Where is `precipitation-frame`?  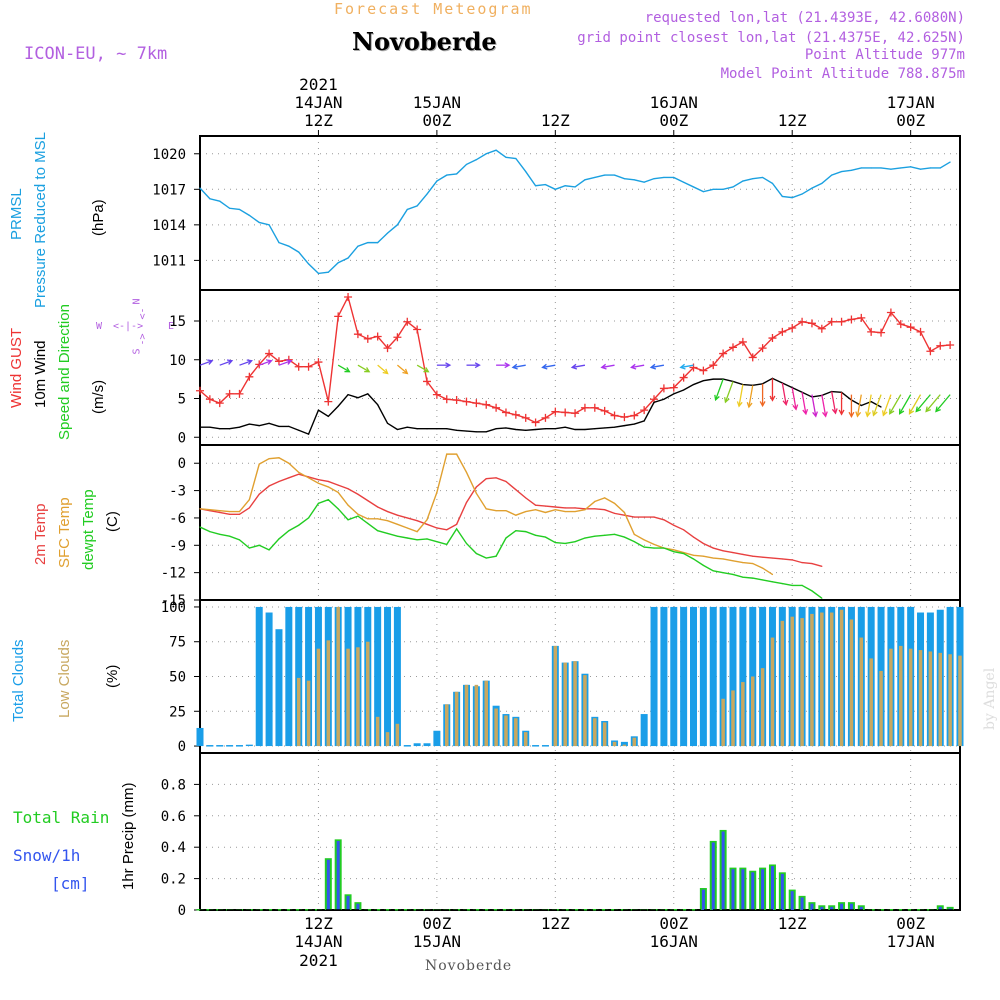 precipitation-frame is located at coordinates (580, 831).